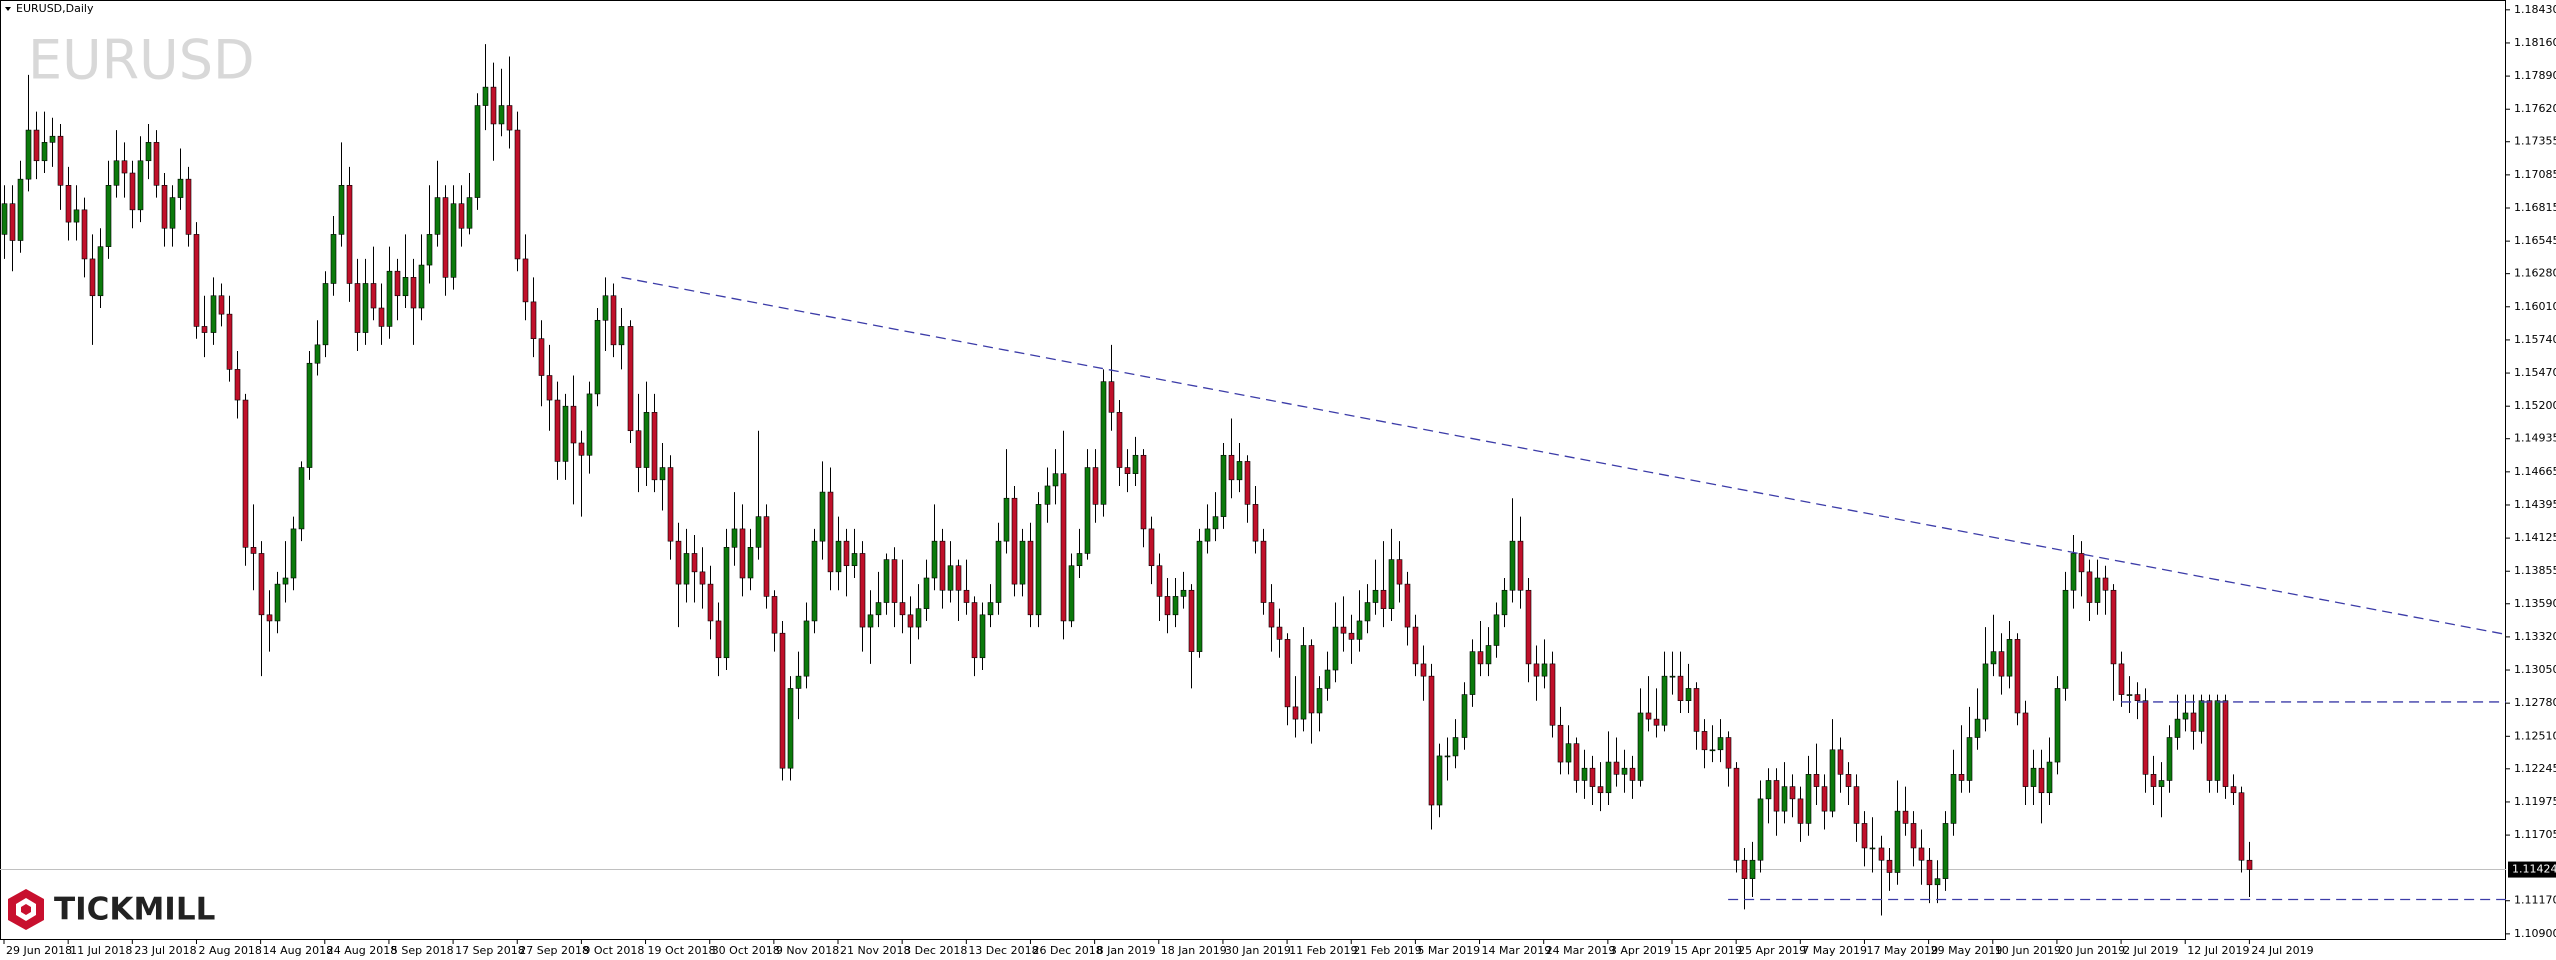 The image size is (2556, 960). Describe the element at coordinates (2535, 207) in the screenshot. I see `y-tick-label: 1.16815` at that location.